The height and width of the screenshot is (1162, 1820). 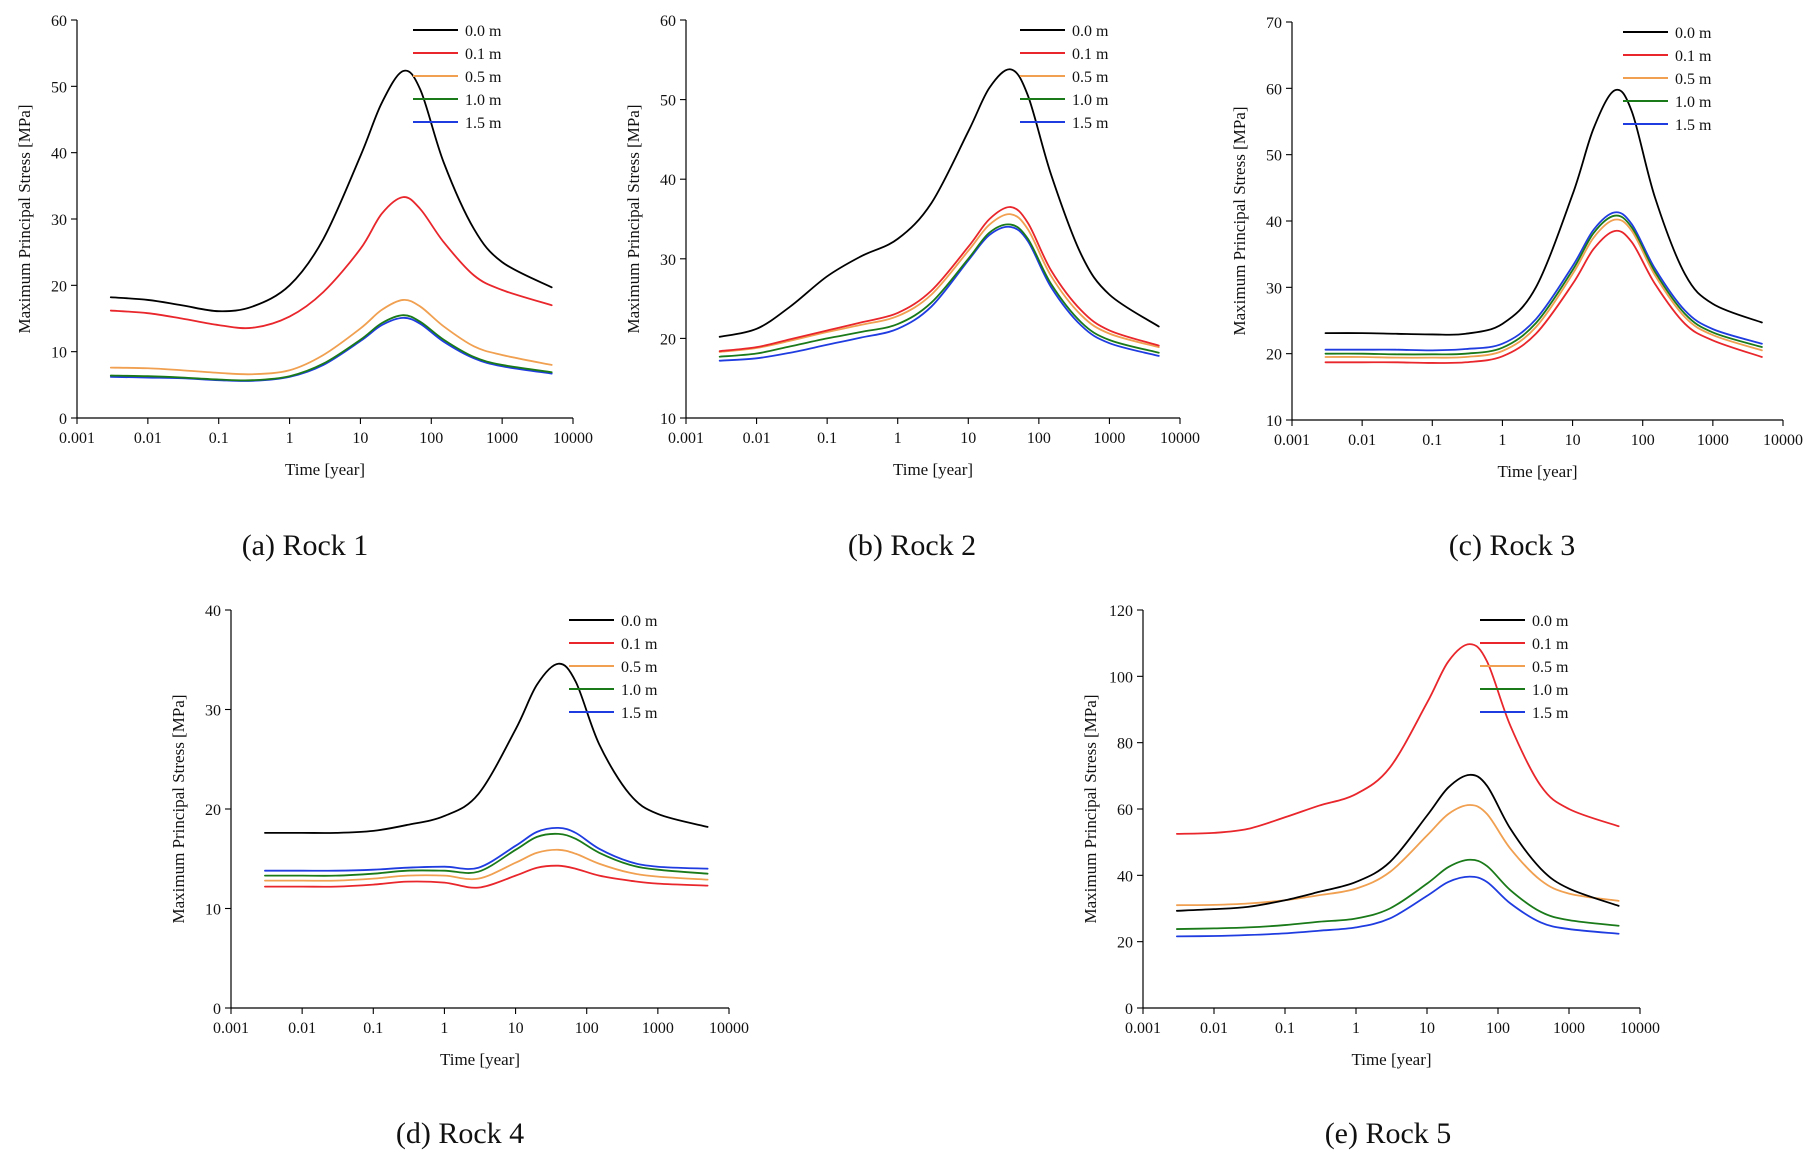 I want to click on x-tick-label-d: 0.01, so click(x=302, y=1028).